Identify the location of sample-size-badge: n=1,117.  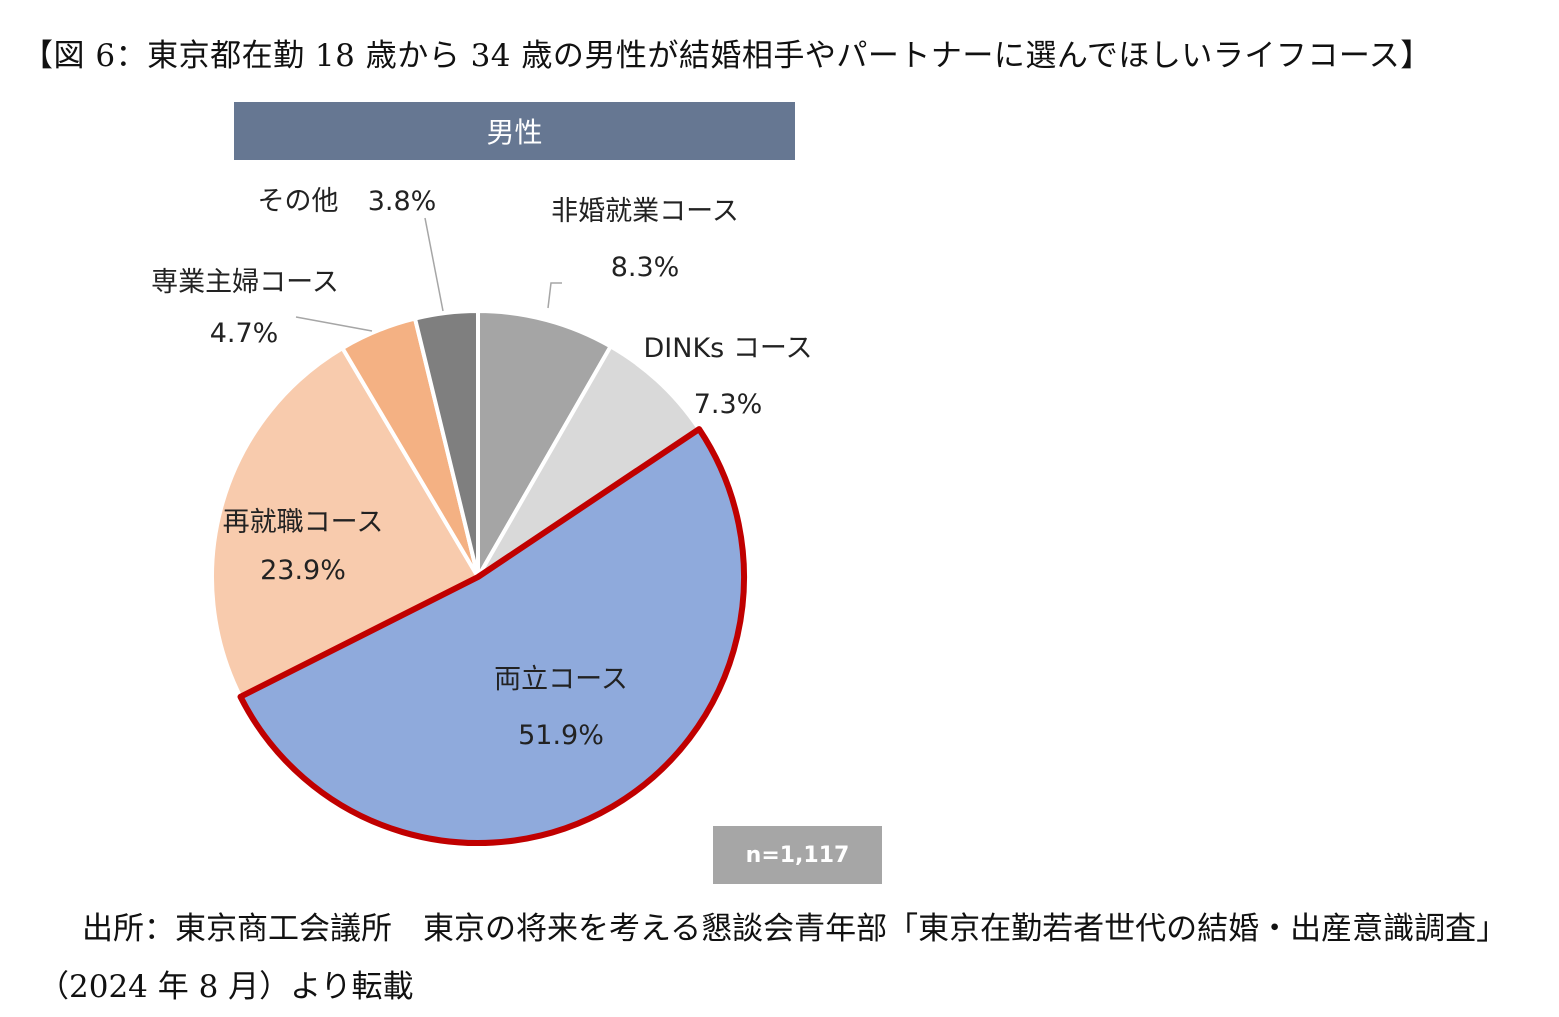
(797, 855).